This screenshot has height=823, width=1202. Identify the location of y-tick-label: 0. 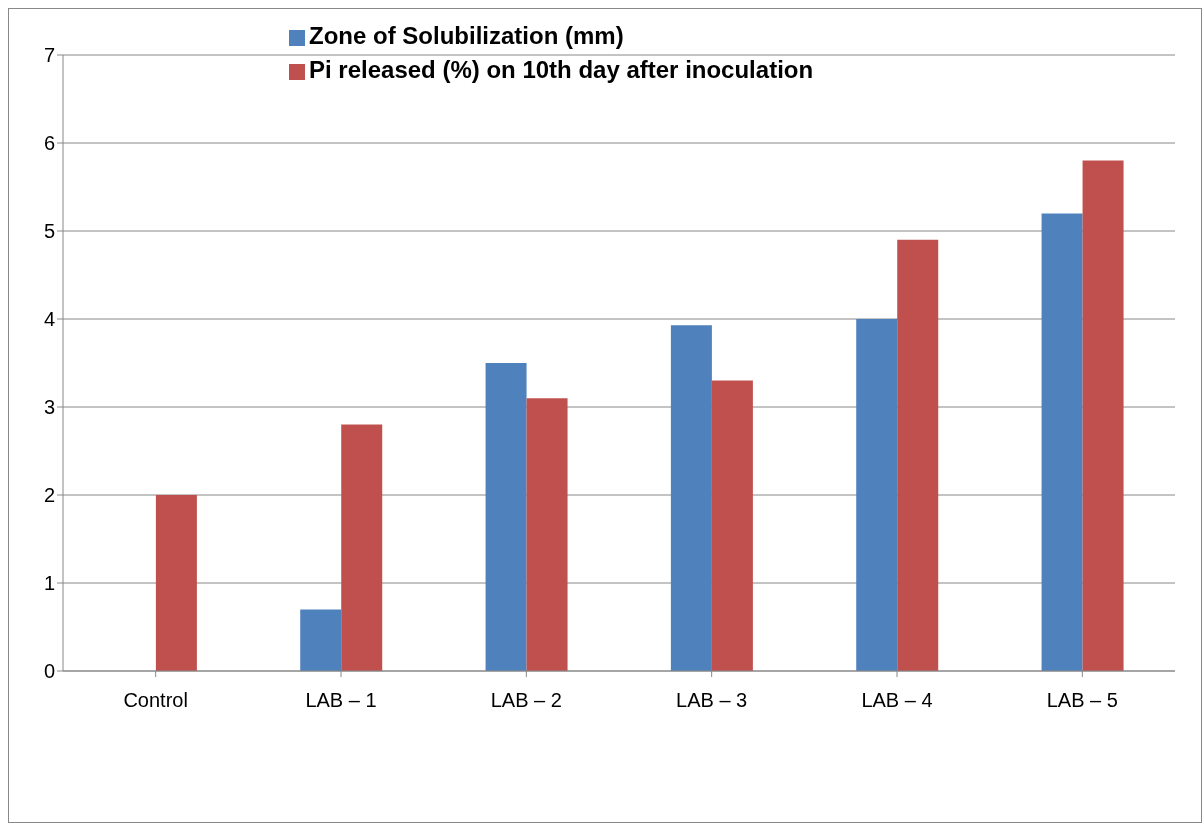
(49, 671).